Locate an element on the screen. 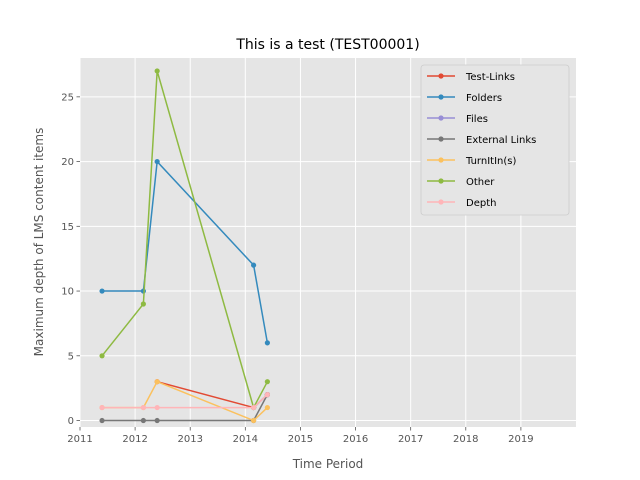 This screenshot has width=640, height=480. x-tick-label: 2016 is located at coordinates (355, 439).